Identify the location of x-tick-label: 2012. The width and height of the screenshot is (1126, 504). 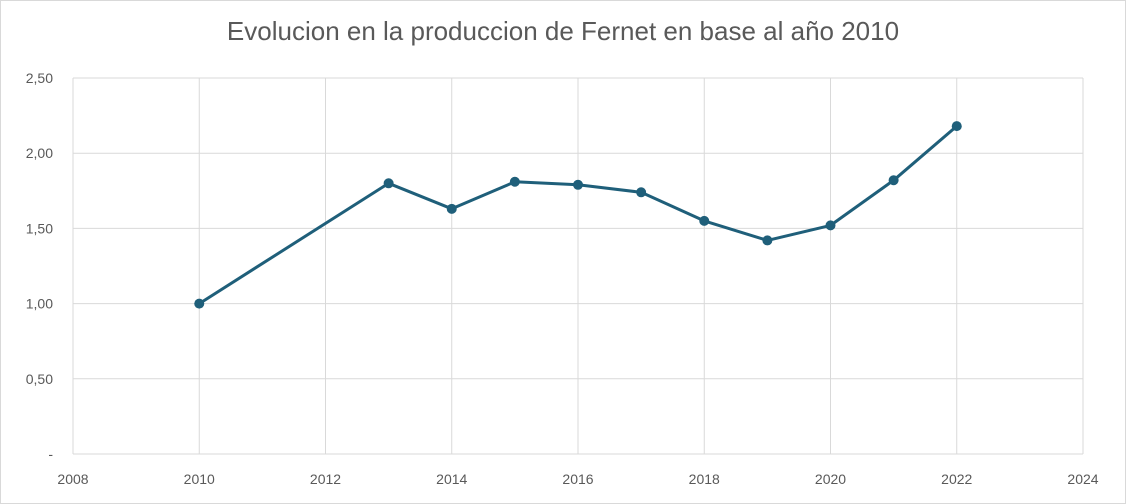
(325, 479).